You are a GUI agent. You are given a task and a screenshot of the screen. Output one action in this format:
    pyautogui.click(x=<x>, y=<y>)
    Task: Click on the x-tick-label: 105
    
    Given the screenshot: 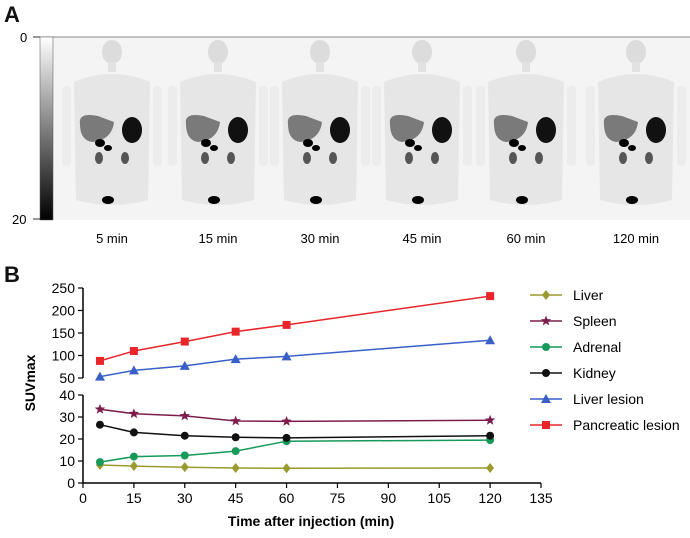 What is the action you would take?
    pyautogui.click(x=440, y=498)
    